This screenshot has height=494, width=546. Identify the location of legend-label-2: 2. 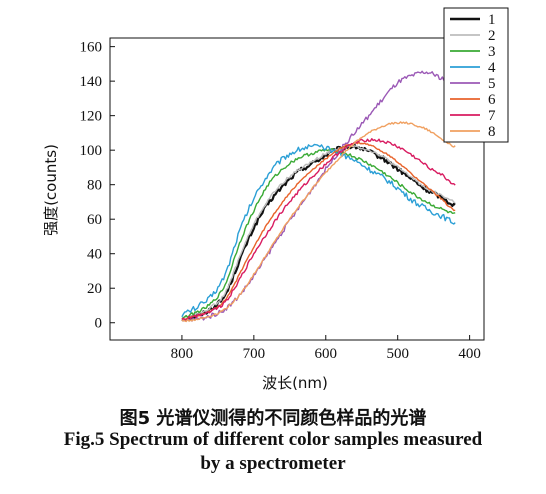
(492, 36).